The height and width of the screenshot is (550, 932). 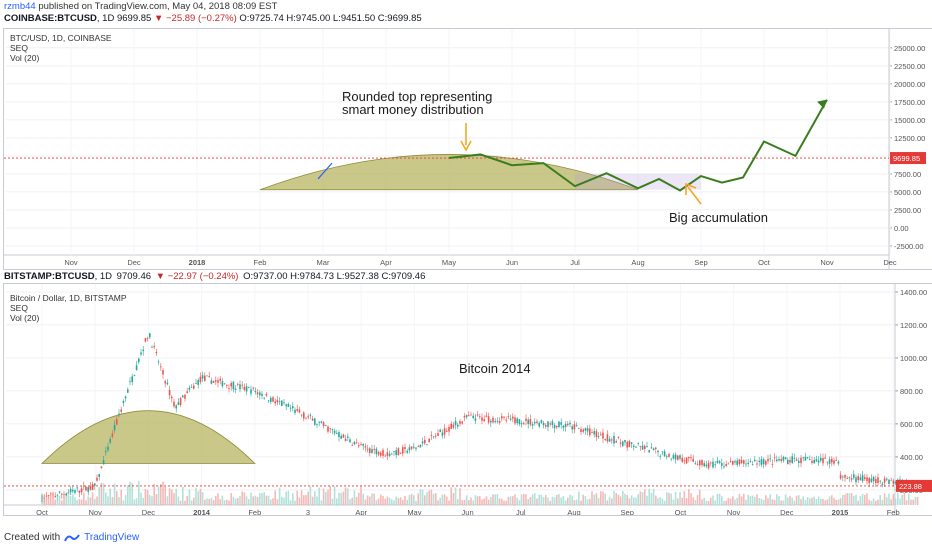 I want to click on down-arrow-icon: ▼, so click(x=158, y=18).